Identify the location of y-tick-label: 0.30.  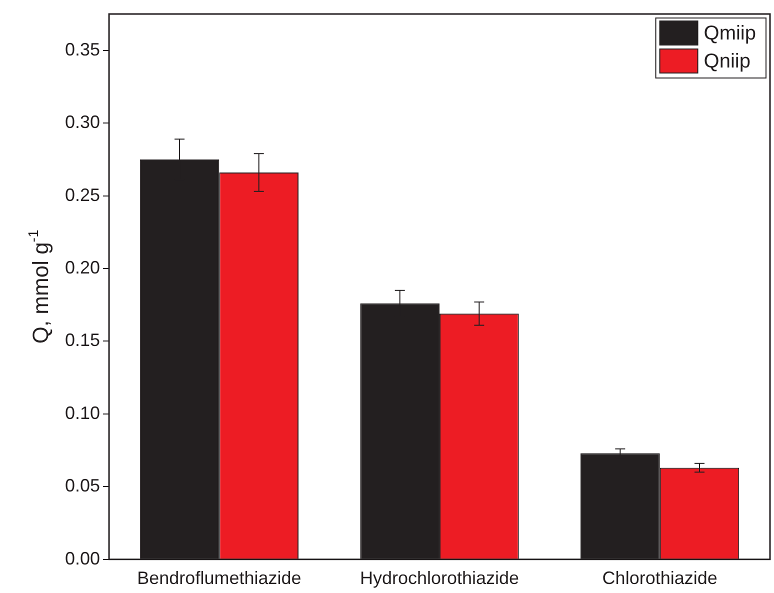
(82, 122).